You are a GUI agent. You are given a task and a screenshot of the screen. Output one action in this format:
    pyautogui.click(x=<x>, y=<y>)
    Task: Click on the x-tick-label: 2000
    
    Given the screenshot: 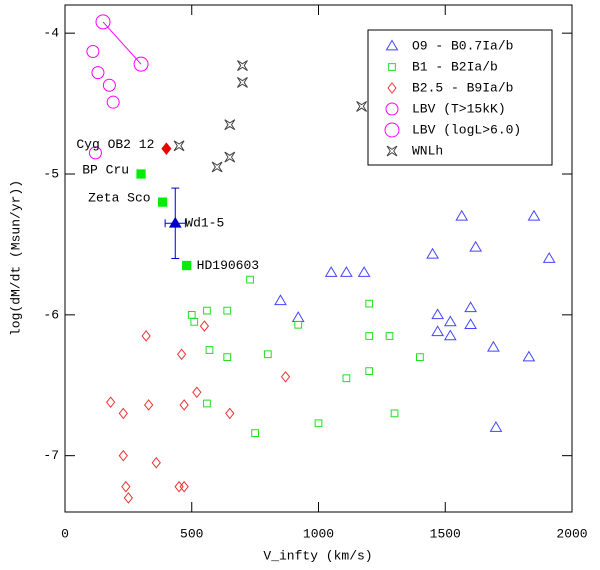 What is the action you would take?
    pyautogui.click(x=571, y=533)
    